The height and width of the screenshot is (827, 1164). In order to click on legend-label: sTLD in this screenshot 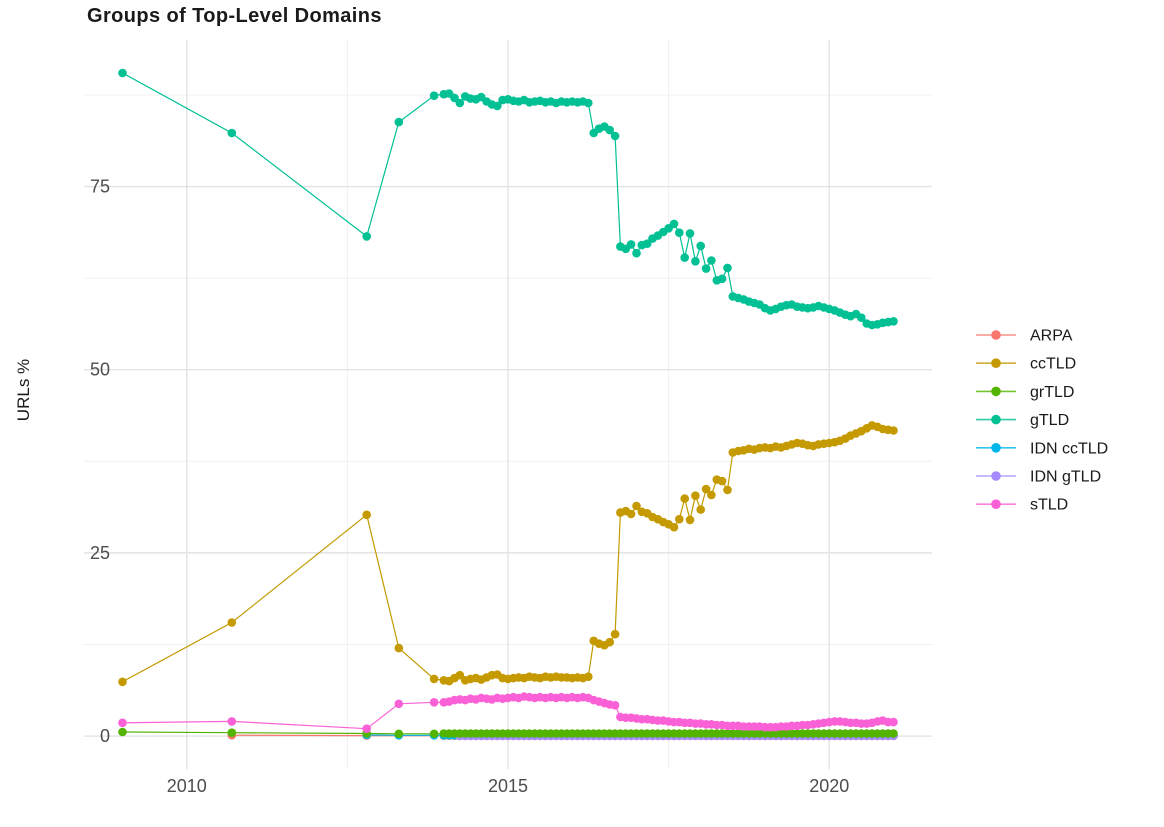, I will do `click(1049, 505)`.